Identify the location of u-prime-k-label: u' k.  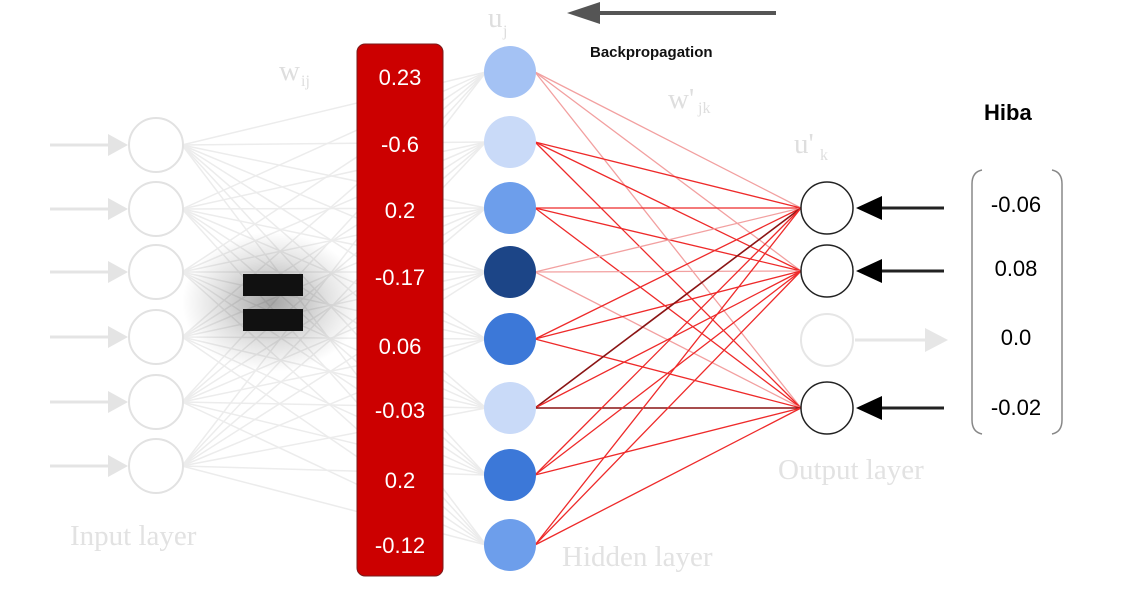
(811, 146).